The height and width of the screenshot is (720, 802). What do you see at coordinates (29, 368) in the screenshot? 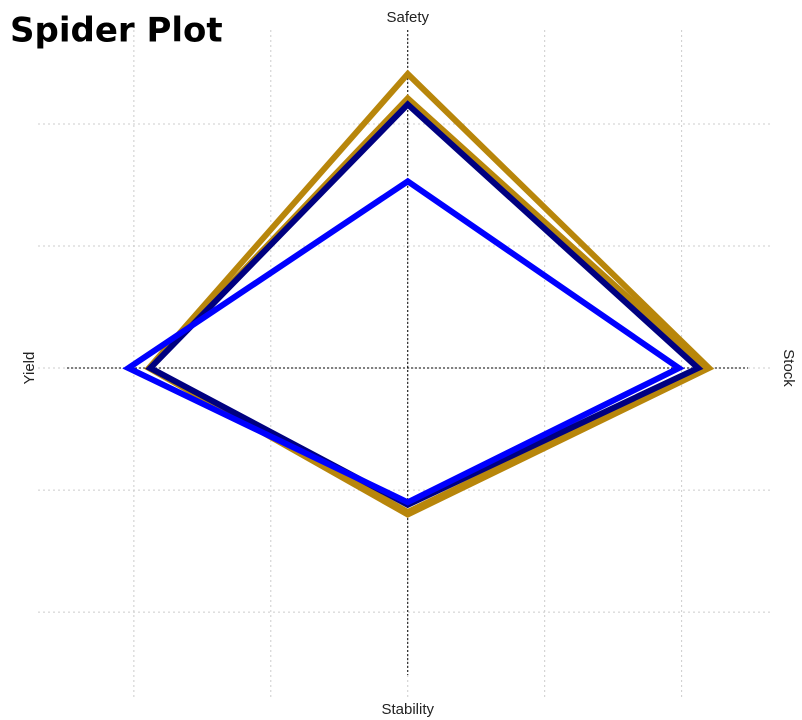
I see `axis-label: Yield` at bounding box center [29, 368].